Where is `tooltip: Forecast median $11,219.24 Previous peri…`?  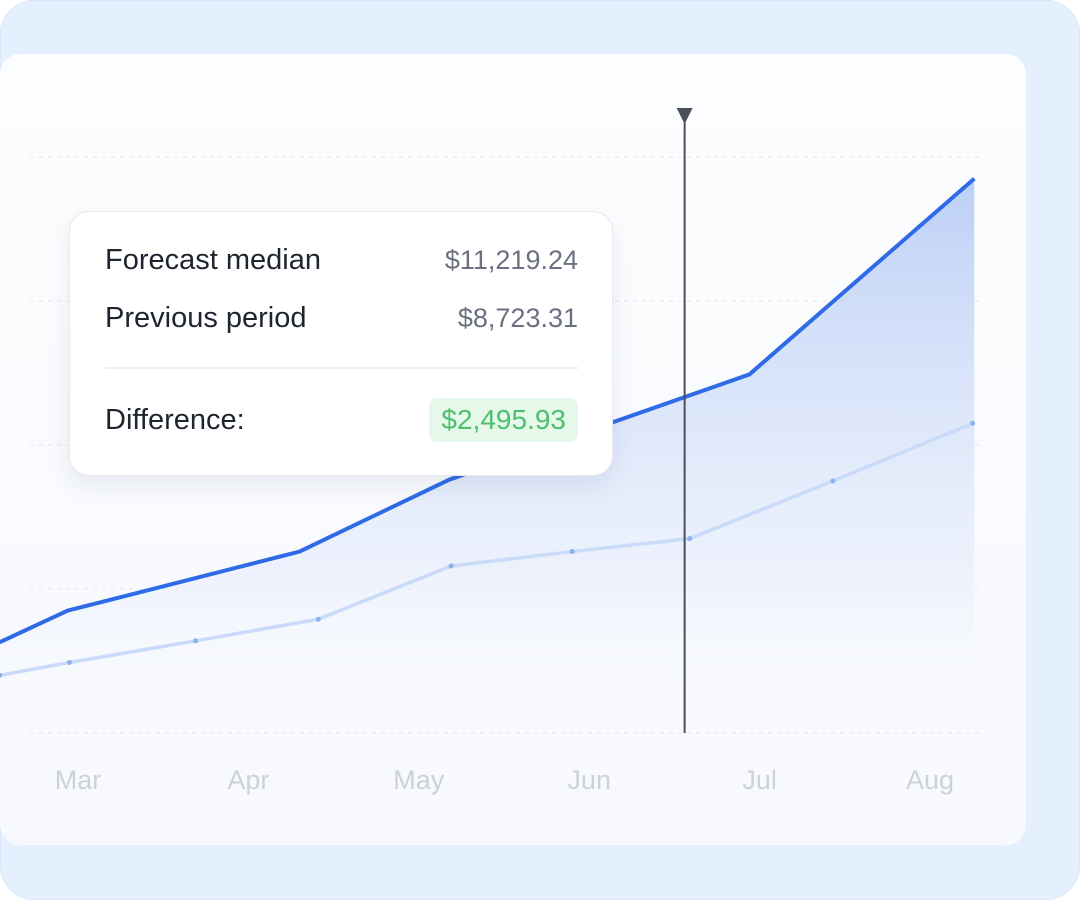 tooltip: Forecast median $11,219.24 Previous peri… is located at coordinates (341, 343).